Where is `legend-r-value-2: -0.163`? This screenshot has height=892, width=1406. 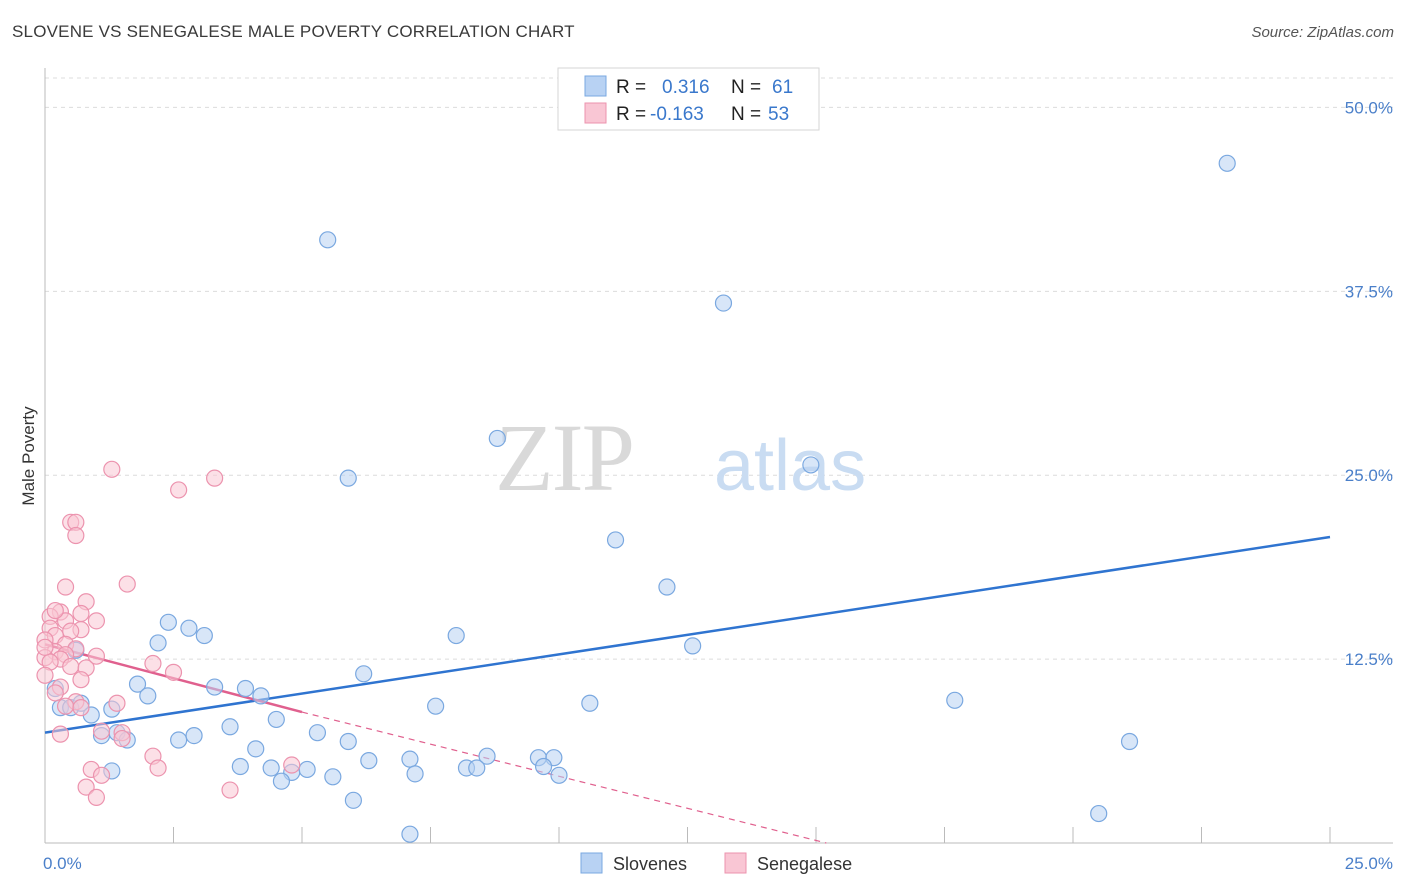 legend-r-value-2: -0.163 is located at coordinates (677, 114).